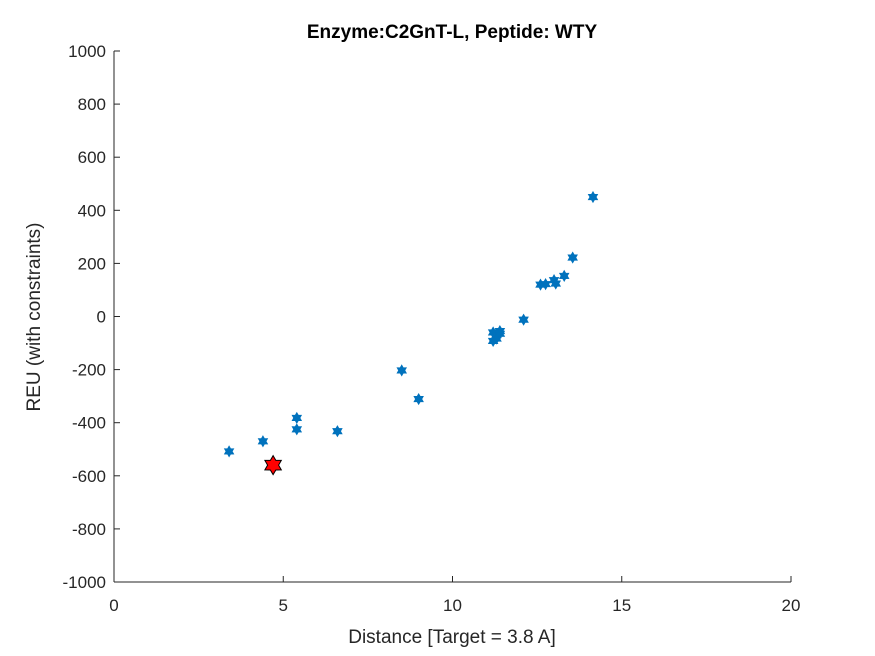 This screenshot has width=875, height=656. Describe the element at coordinates (452, 605) in the screenshot. I see `x-tick-label: 10` at that location.